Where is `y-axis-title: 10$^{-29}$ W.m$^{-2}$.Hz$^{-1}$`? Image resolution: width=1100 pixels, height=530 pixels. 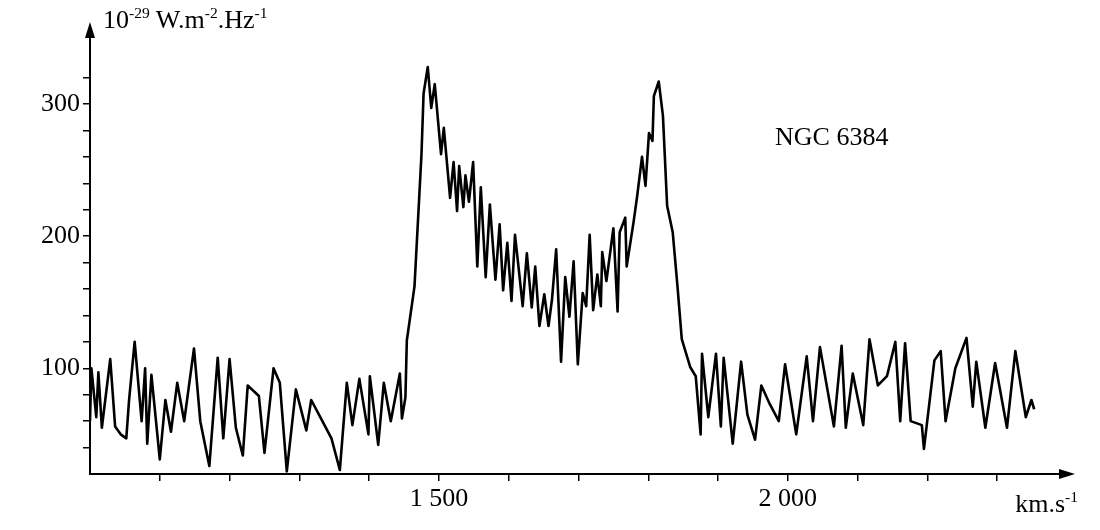
y-axis-title: 10$^{-29}$ W.m$^{-2}$.Hz$^{-1}$ is located at coordinates (185, 19).